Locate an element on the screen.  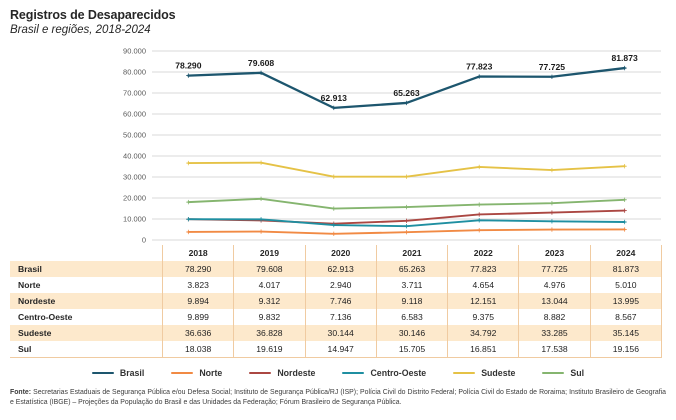
legend-label: Centro-Oeste is located at coordinates (398, 372).